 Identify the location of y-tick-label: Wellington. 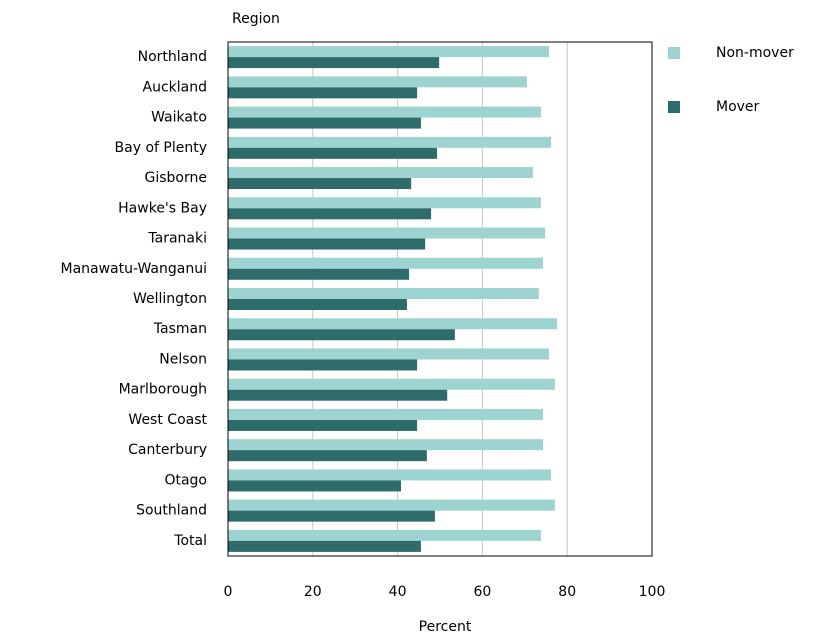
(170, 299).